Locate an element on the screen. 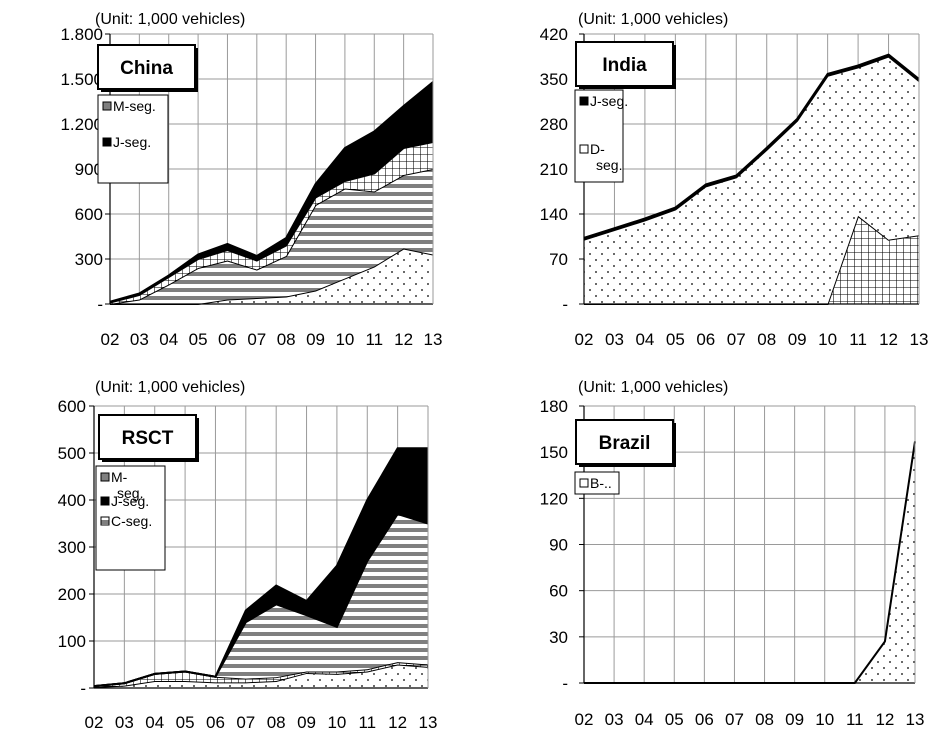 The height and width of the screenshot is (731, 932). y-tick-label: 180 is located at coordinates (554, 406).